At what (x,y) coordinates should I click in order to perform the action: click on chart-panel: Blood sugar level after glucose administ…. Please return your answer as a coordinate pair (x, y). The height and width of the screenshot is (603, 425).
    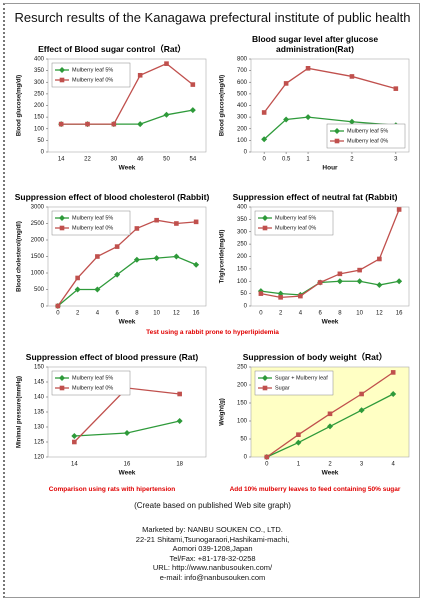
    Looking at the image, I should click on (315, 103).